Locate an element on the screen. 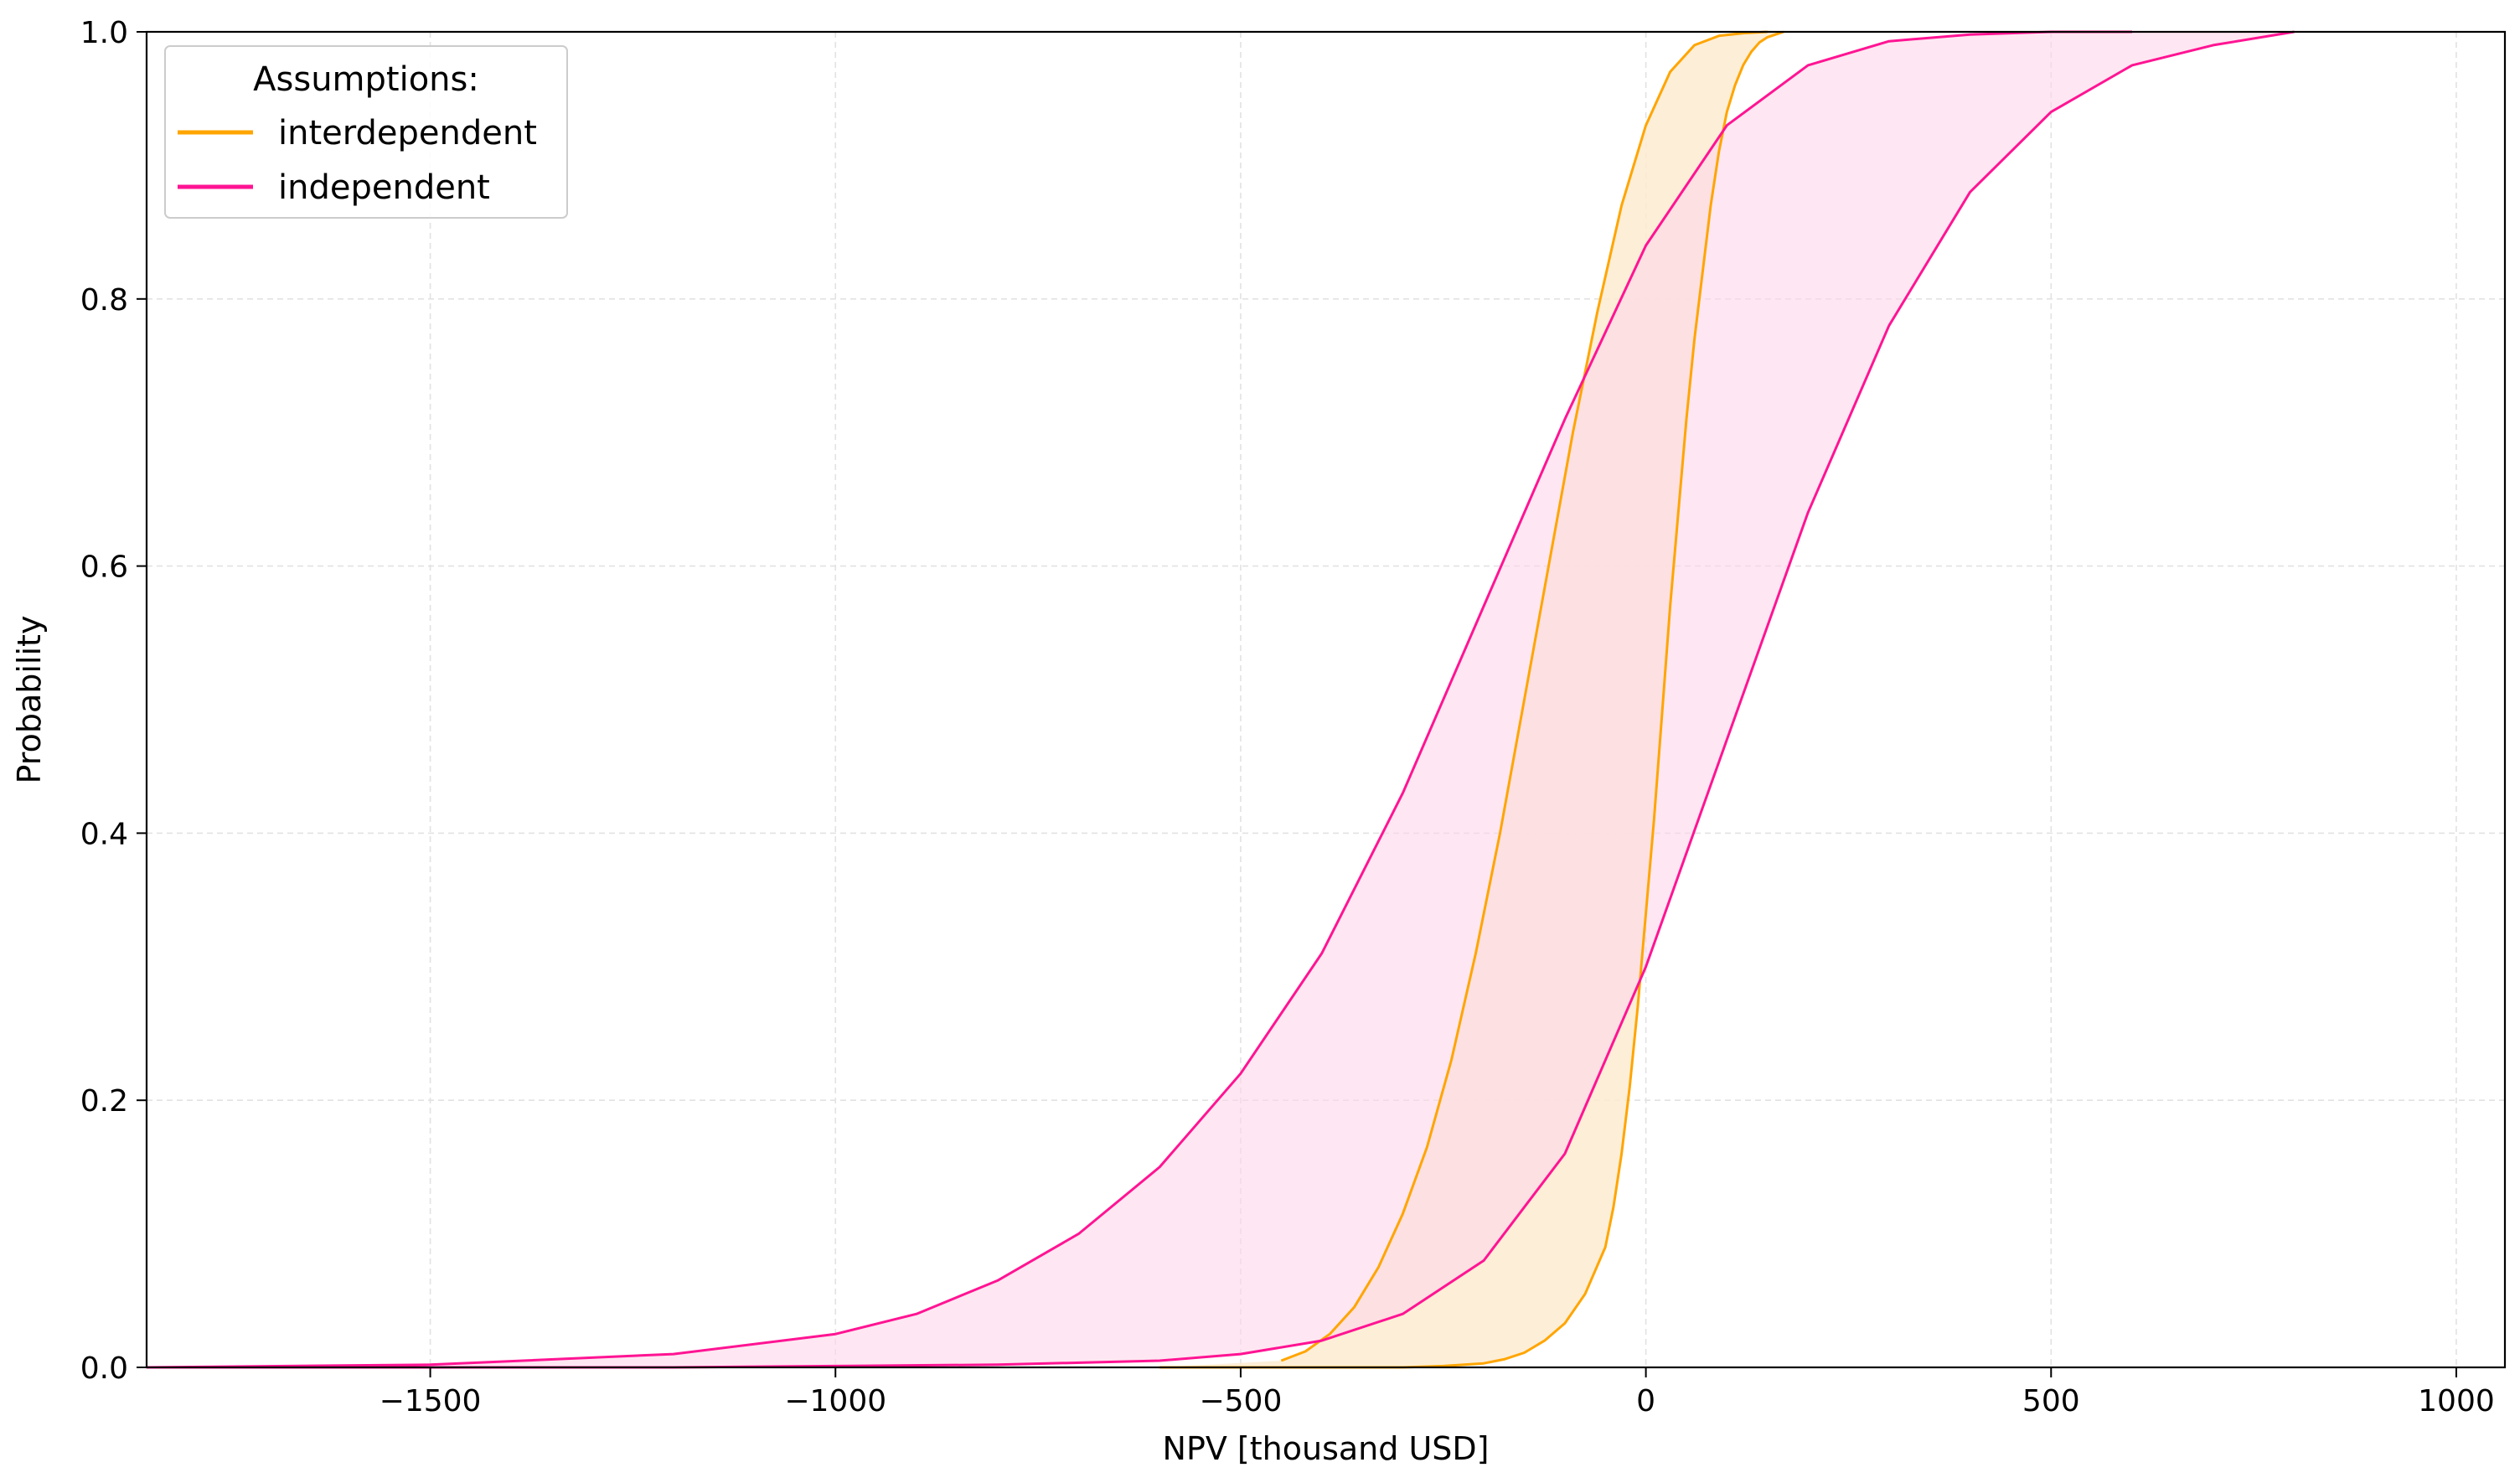 This screenshot has width=2520, height=1483. y-tick-label: 0.0 is located at coordinates (104, 1368).